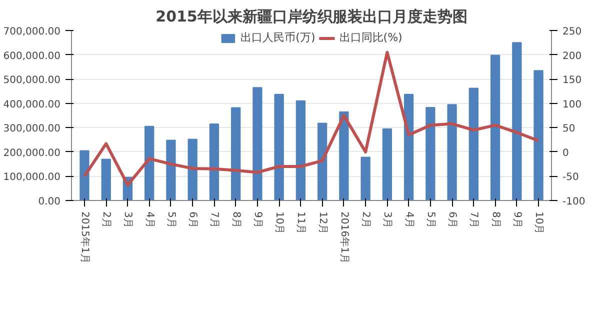 This screenshot has height=331, width=603. What do you see at coordinates (32, 153) in the screenshot?
I see `y-tick-label: 200,000.00` at bounding box center [32, 153].